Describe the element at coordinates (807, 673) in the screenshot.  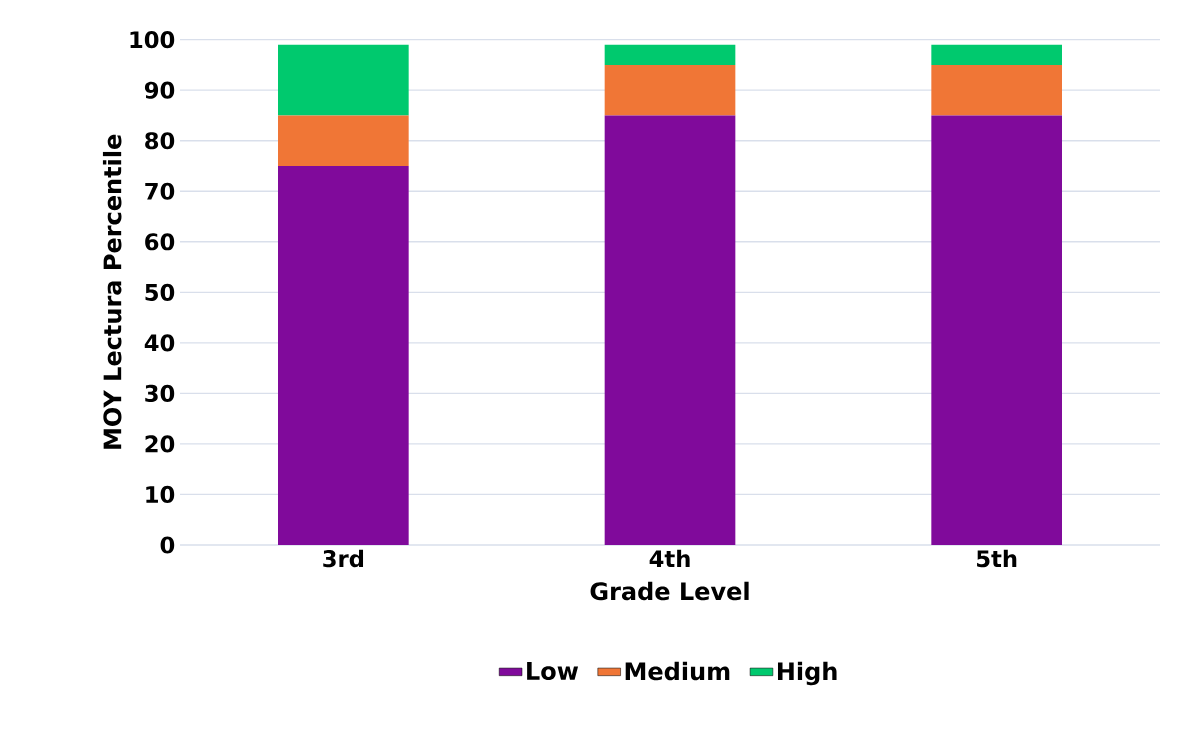
I see `legend-label: High` at that location.